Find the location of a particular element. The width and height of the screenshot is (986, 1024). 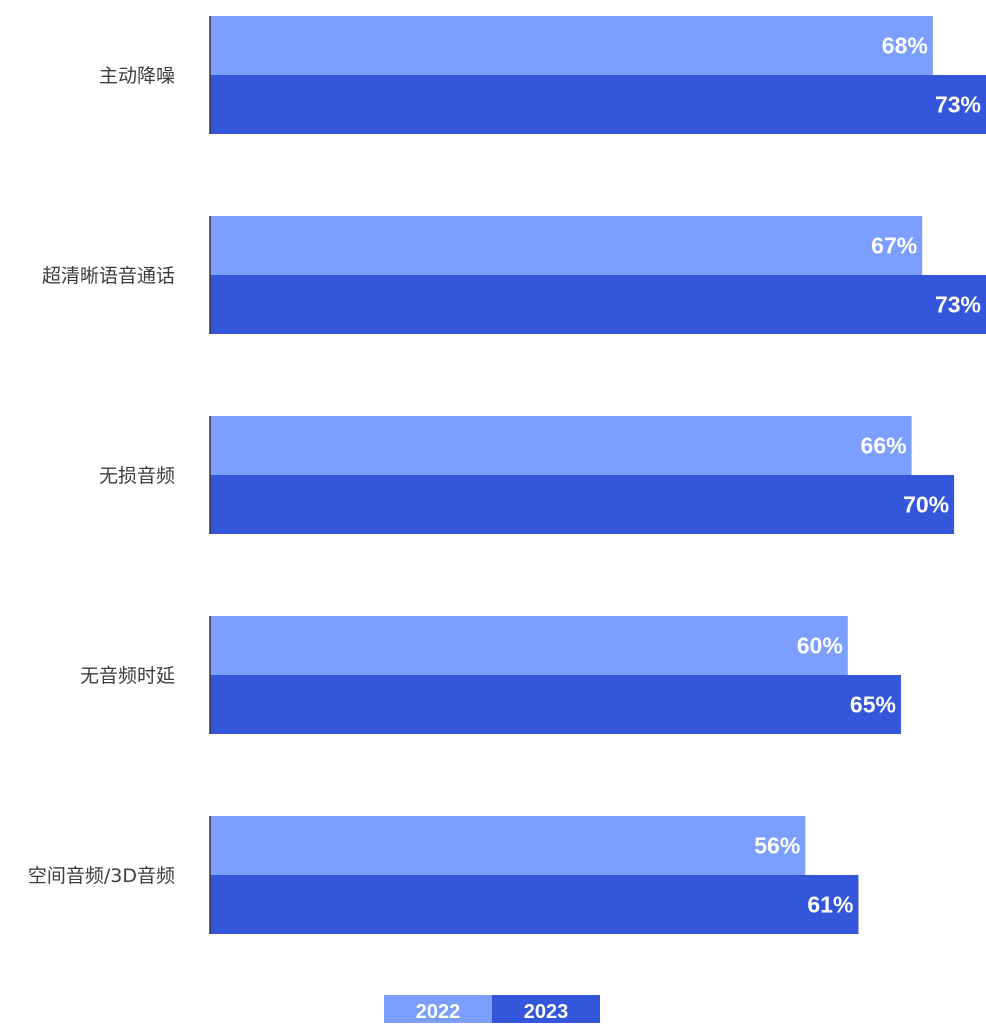

data-label-2023-0: 73% is located at coordinates (958, 105).